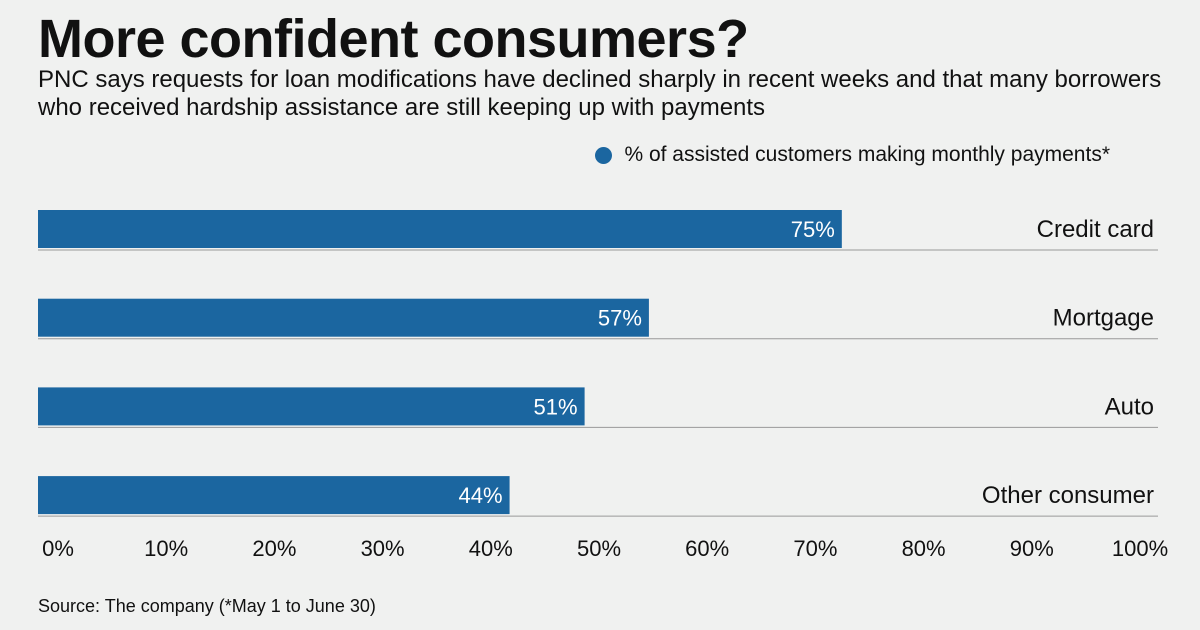 The width and height of the screenshot is (1200, 630). I want to click on source-note: Source: The company (*May 1 to June 30), so click(207, 606).